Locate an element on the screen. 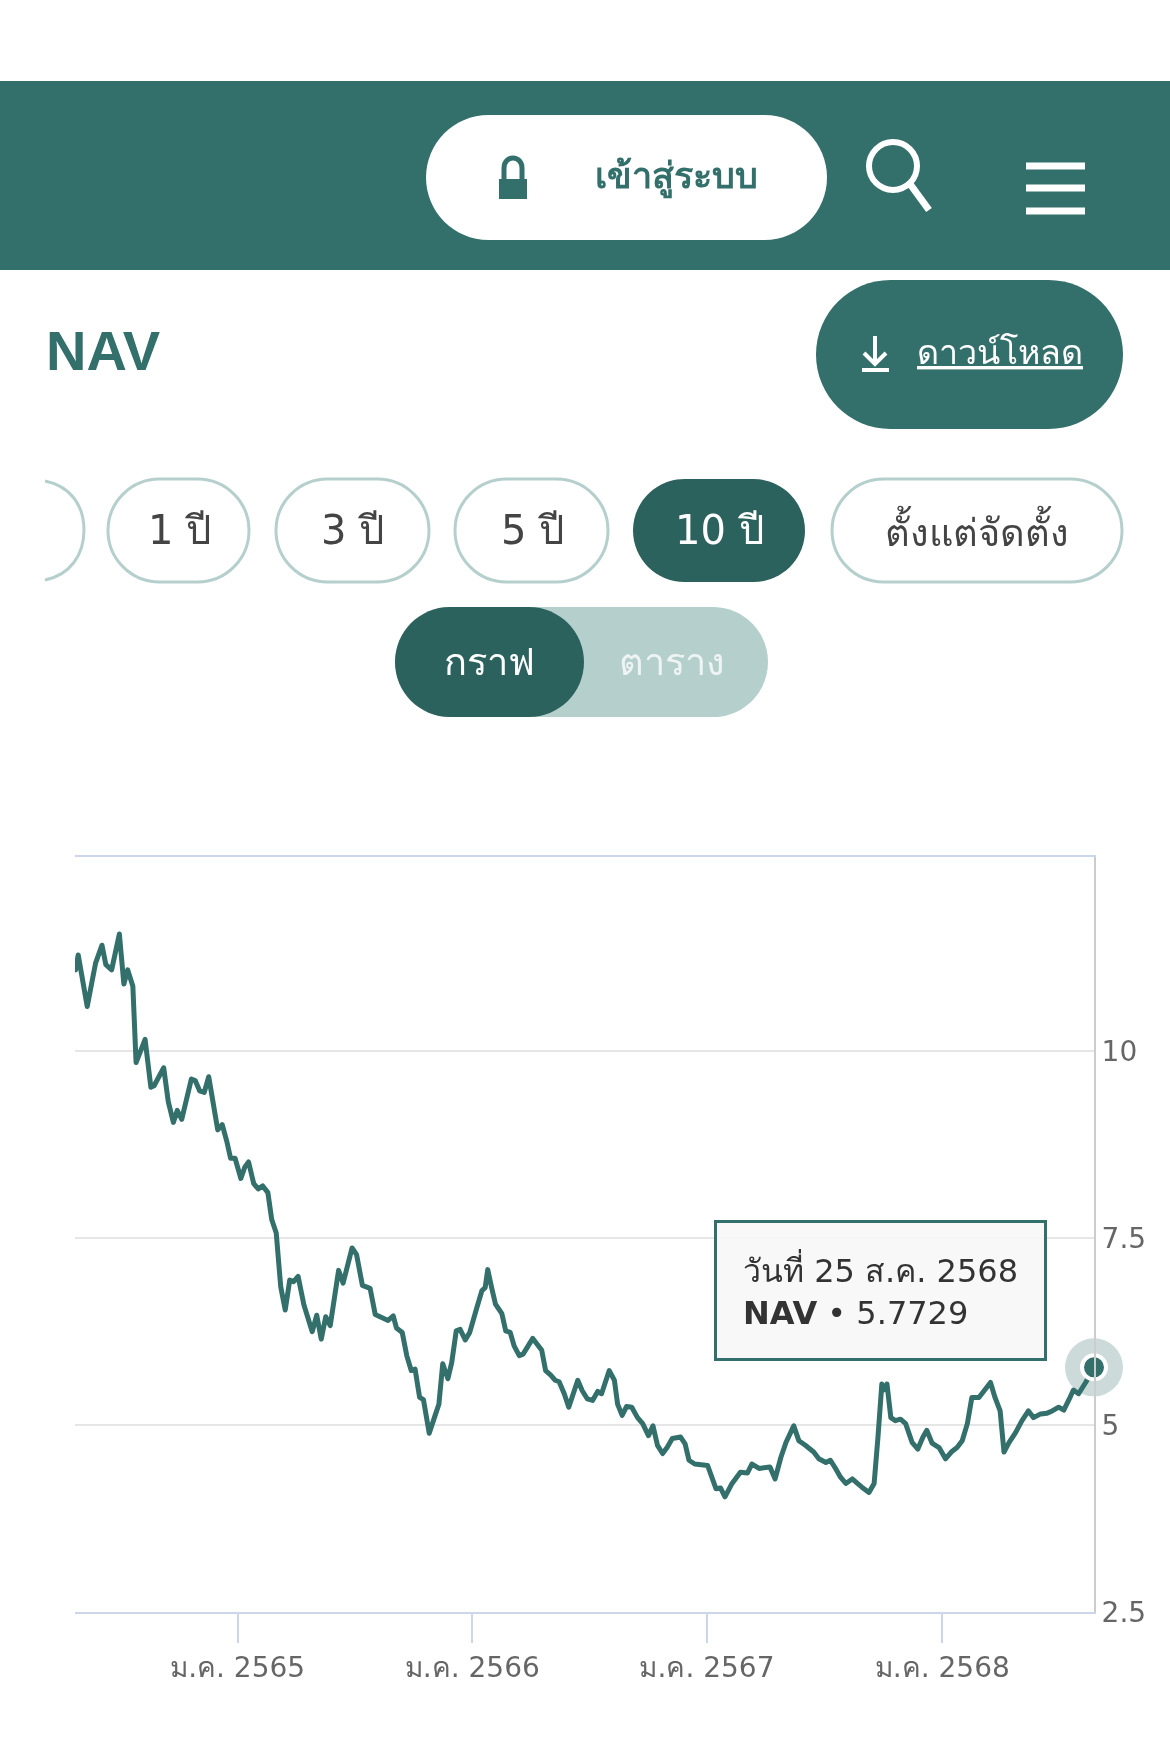  y-tick-label: 5 is located at coordinates (1110, 1425).